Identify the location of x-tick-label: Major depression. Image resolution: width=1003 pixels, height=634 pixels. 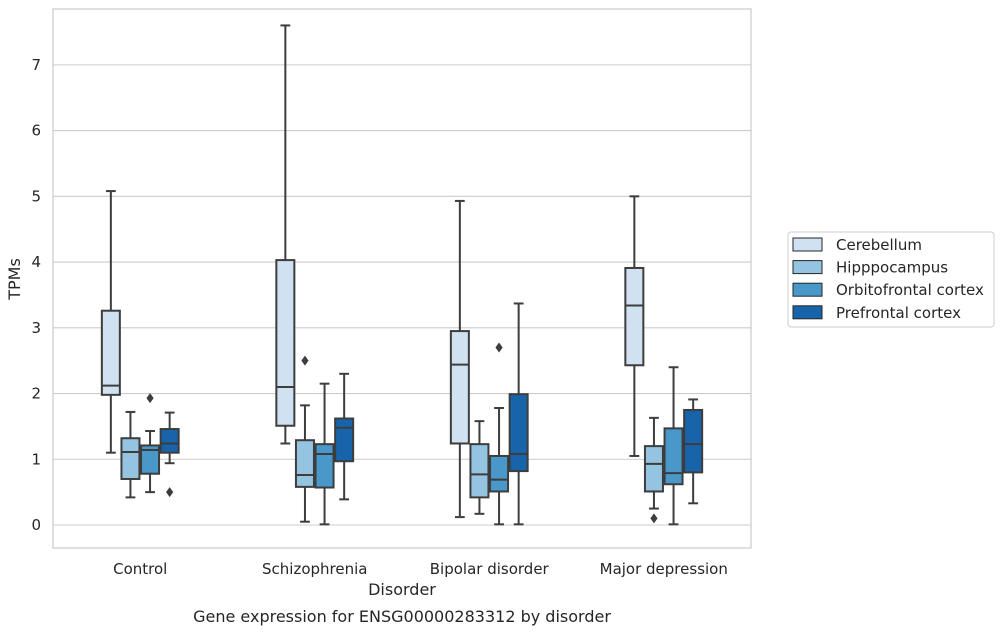
(664, 569).